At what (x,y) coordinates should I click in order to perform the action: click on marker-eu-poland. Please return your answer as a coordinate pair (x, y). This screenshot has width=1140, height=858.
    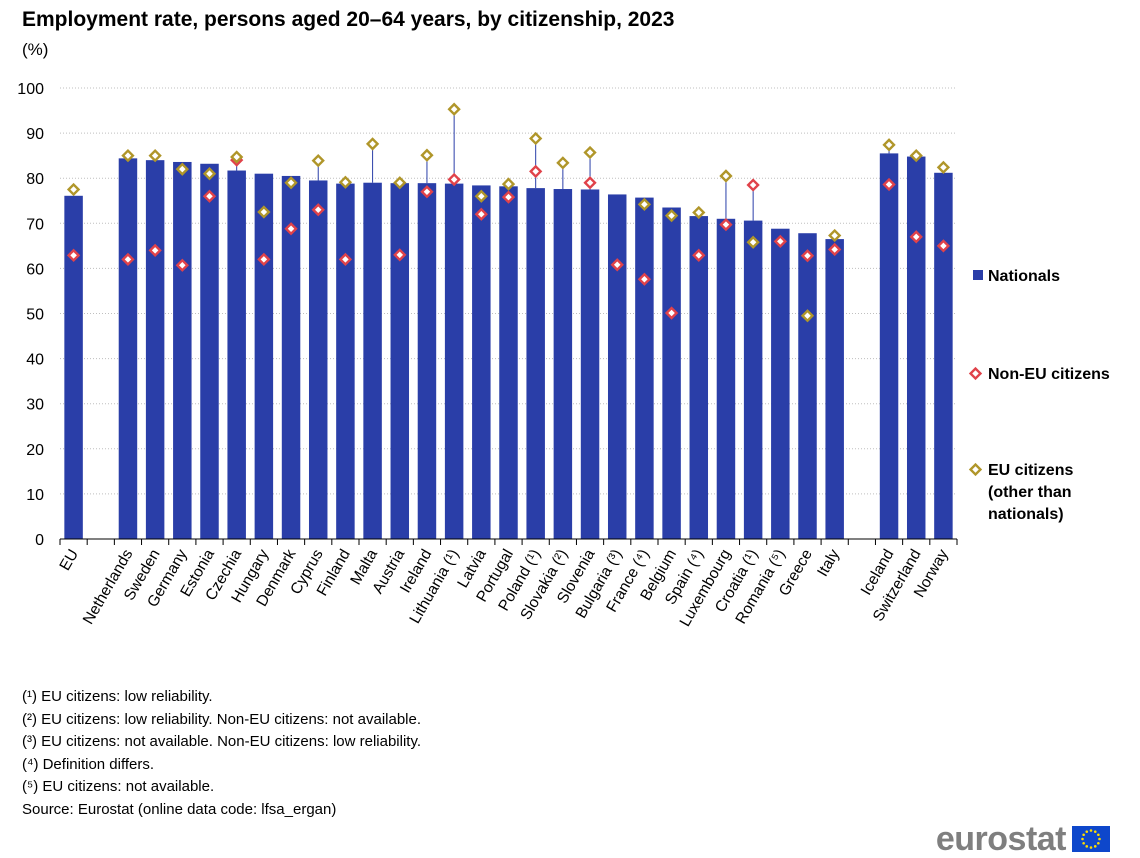
    Looking at the image, I should click on (536, 138).